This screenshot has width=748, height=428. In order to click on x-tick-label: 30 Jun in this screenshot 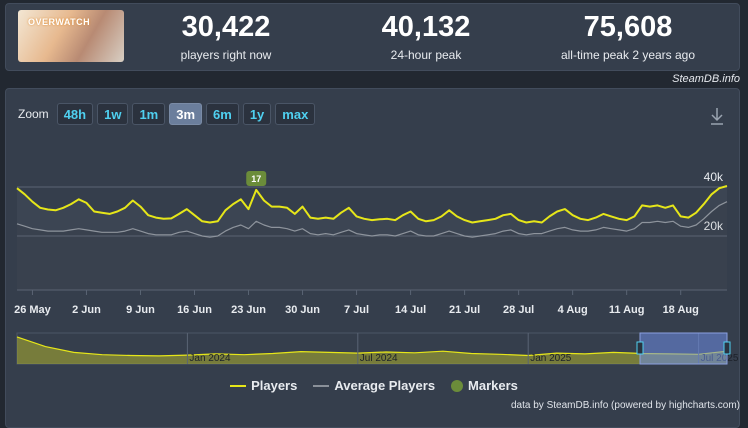, I will do `click(302, 310)`.